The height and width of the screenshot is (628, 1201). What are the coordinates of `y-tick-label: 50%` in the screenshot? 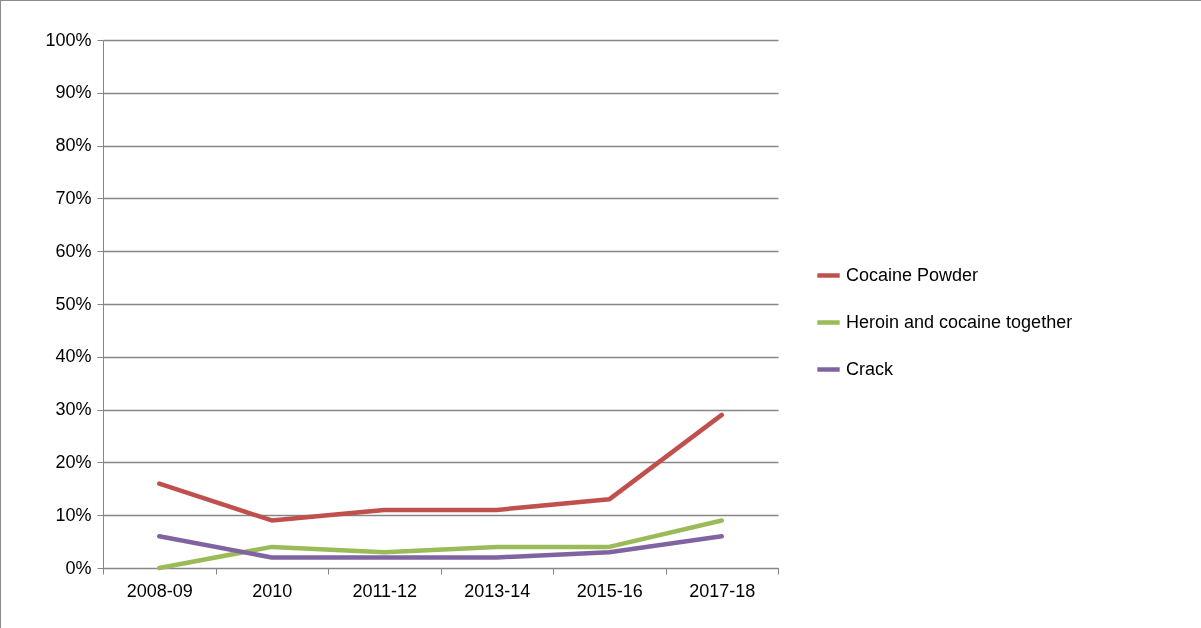 It's located at (73, 303).